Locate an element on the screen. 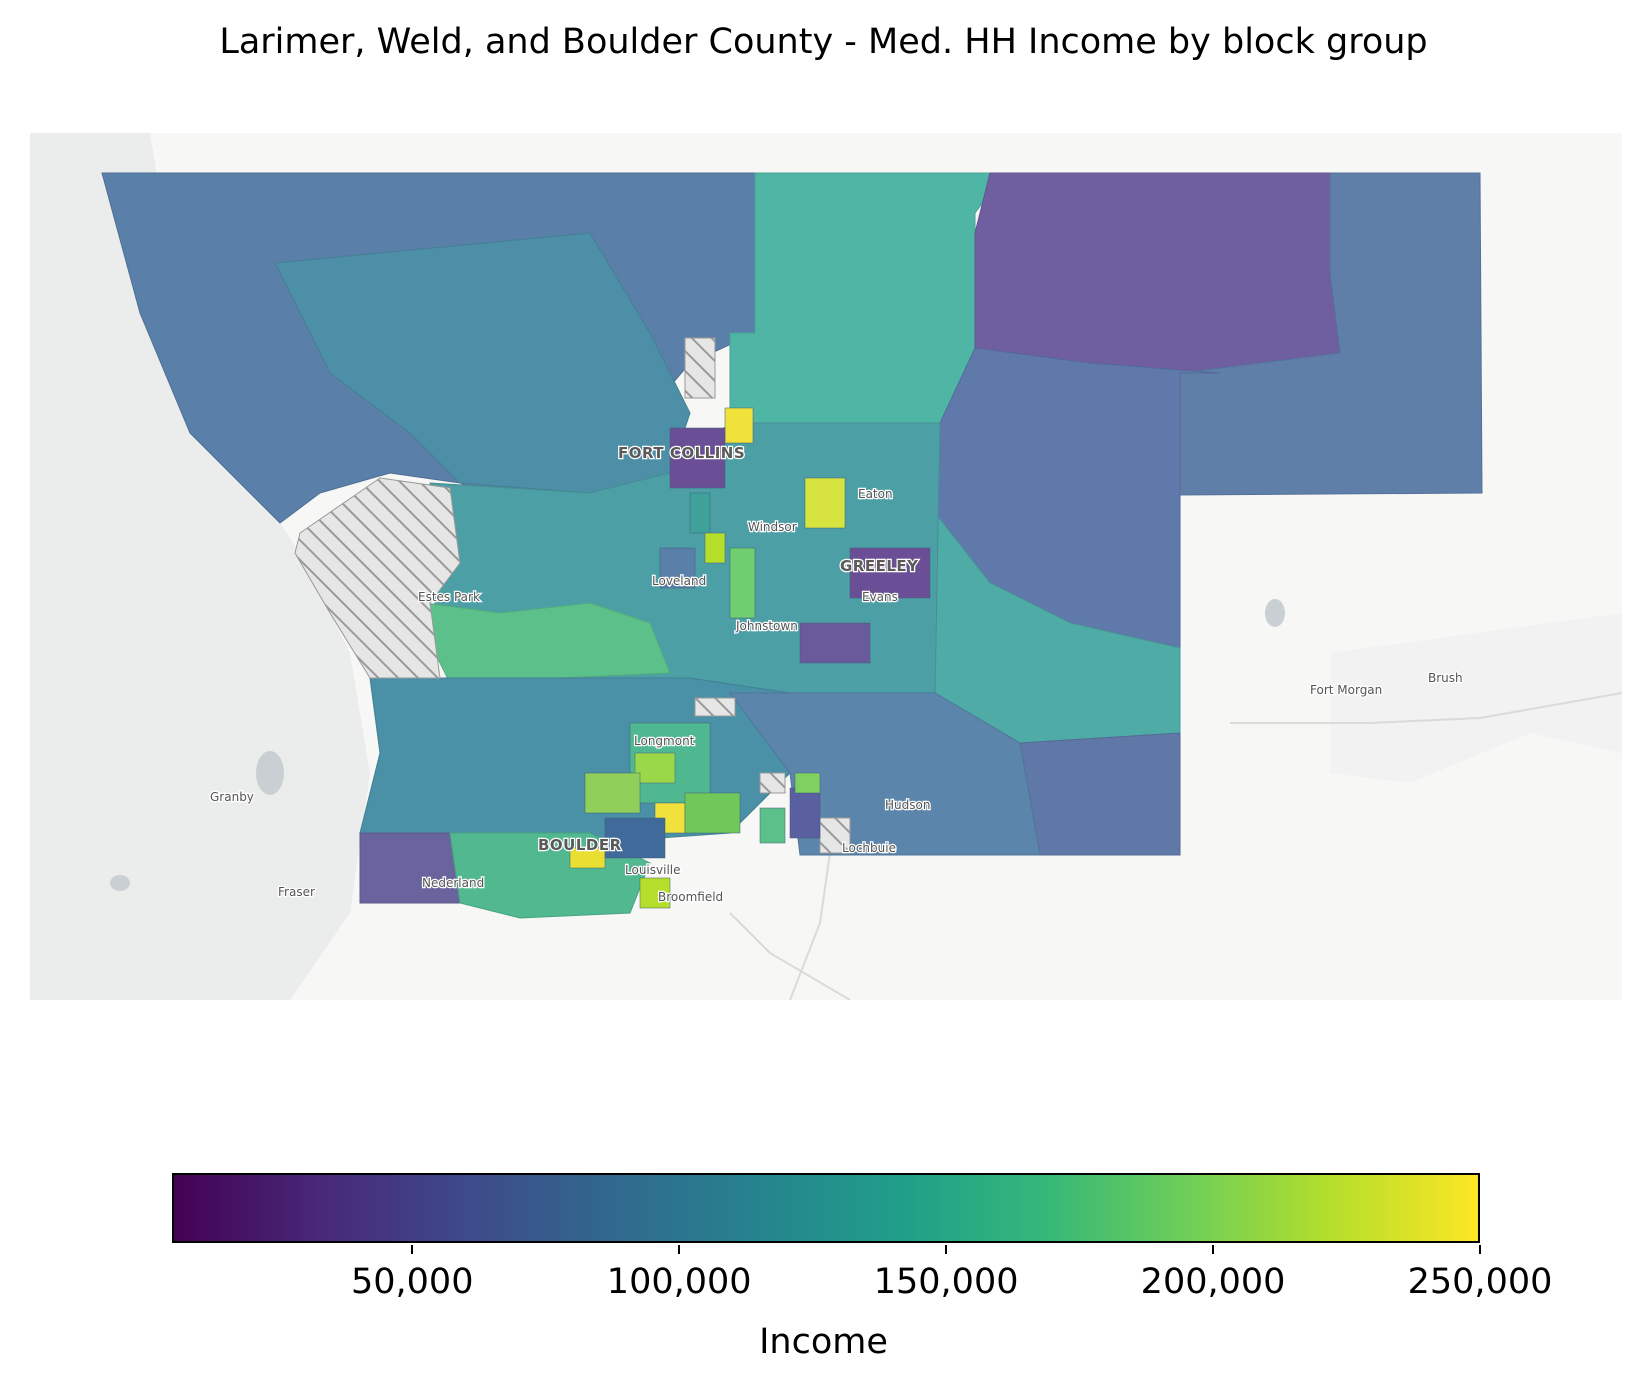 The height and width of the screenshot is (1397, 1647). label-fraser: Fraser is located at coordinates (296, 892).